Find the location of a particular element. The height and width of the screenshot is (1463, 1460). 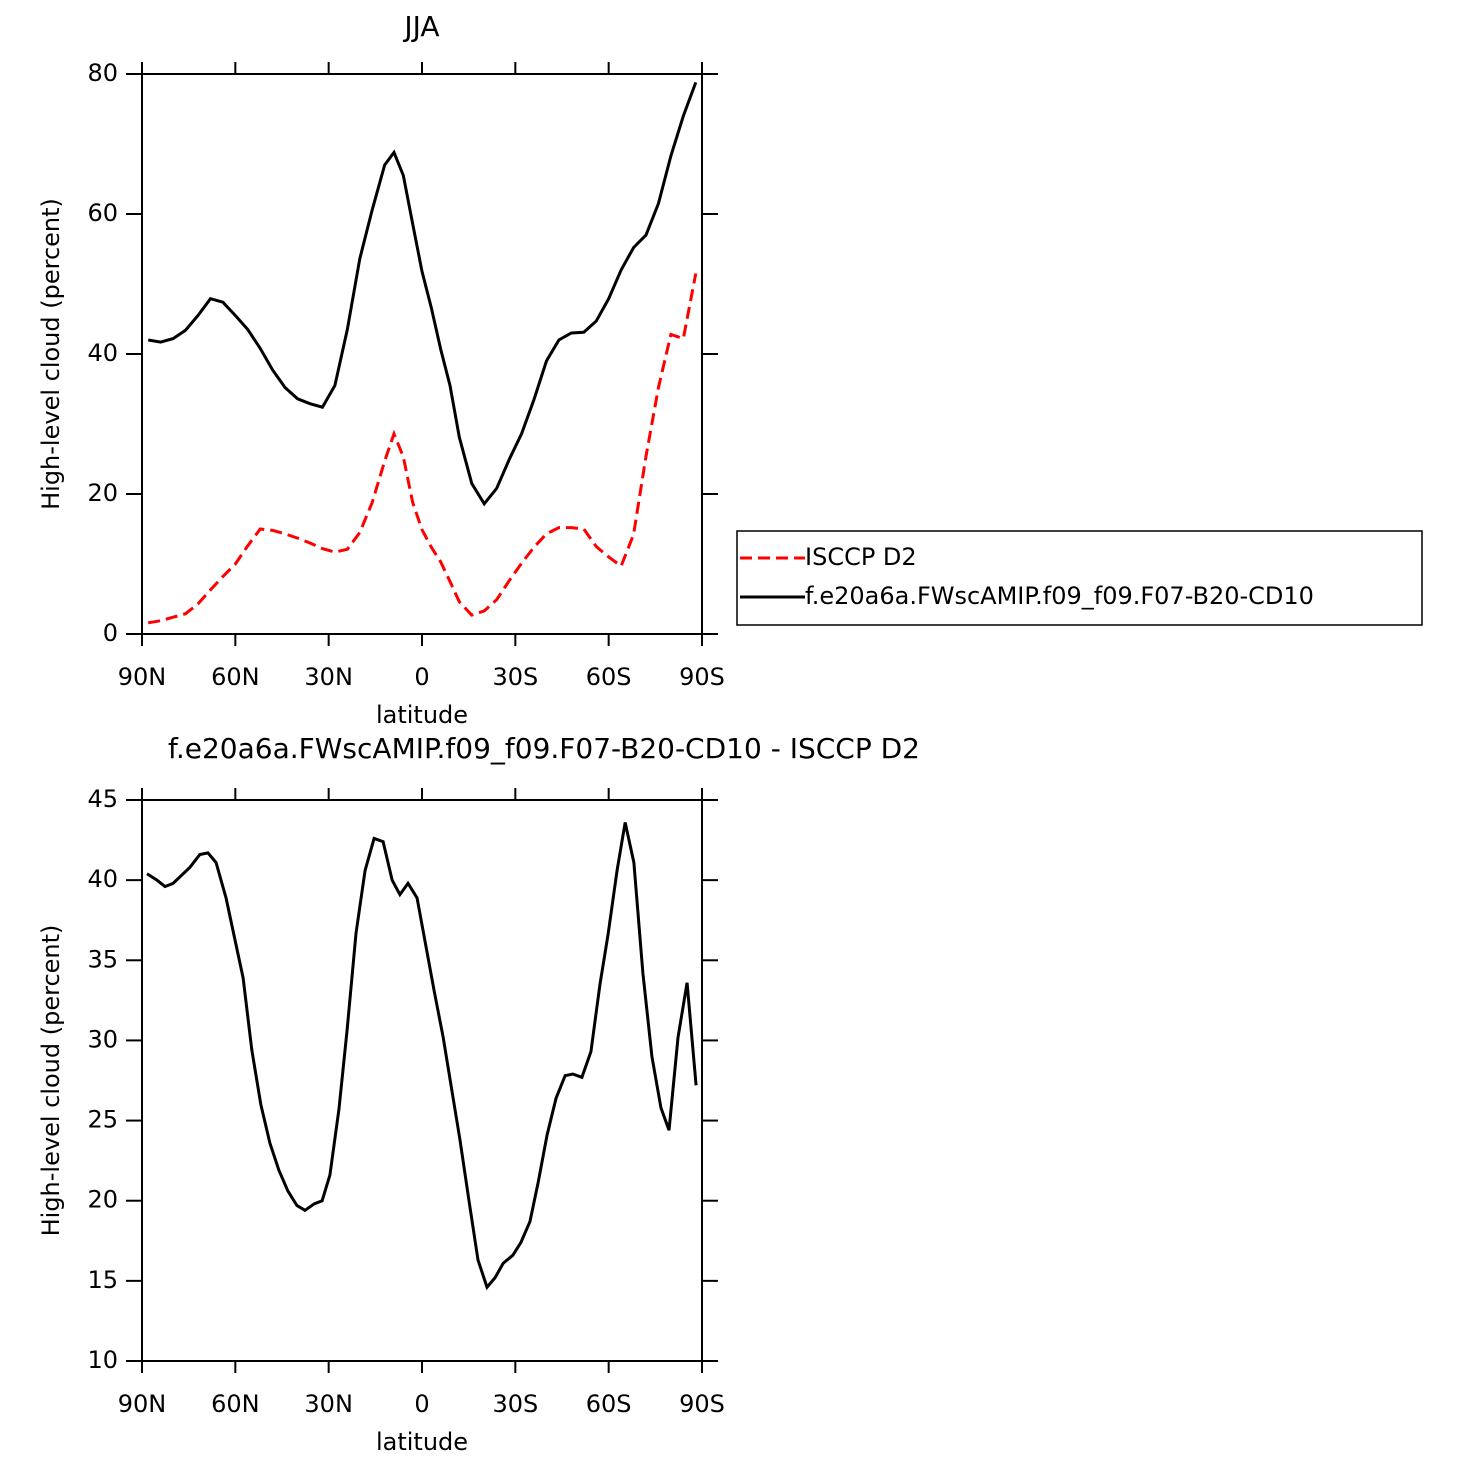

y-tick-label: 30 is located at coordinates (102, 1039).